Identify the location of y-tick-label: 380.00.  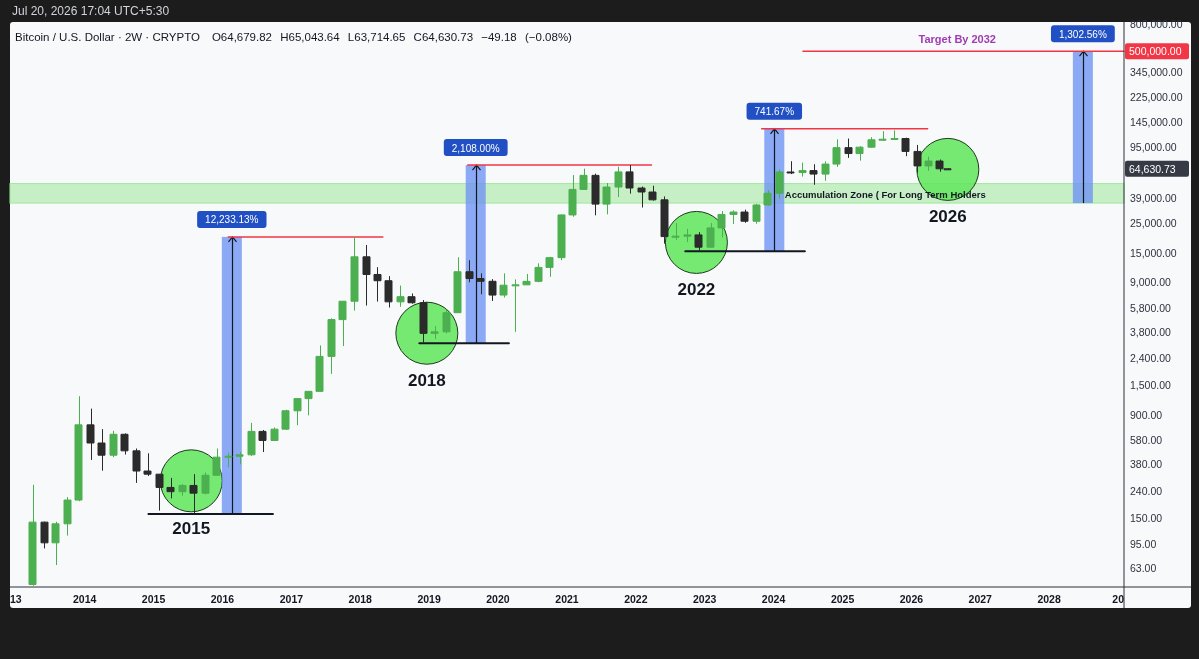
(1146, 464).